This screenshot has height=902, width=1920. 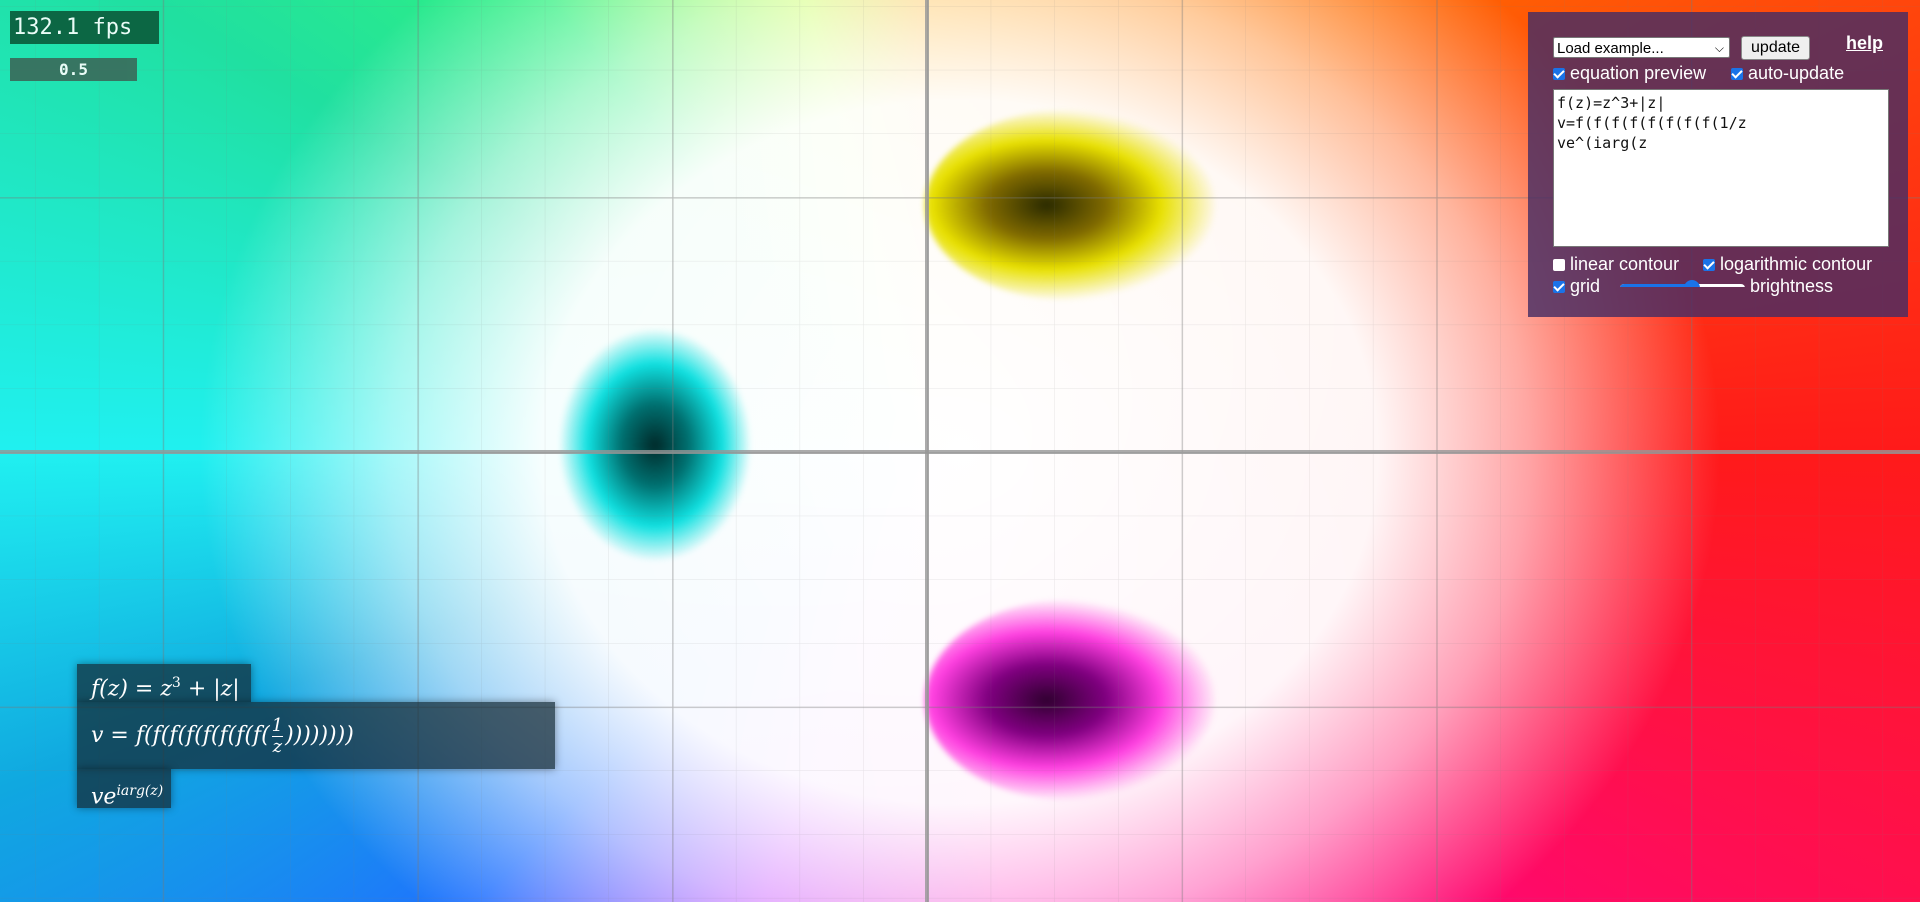 I want to click on label: auto-update, so click(x=1796, y=73).